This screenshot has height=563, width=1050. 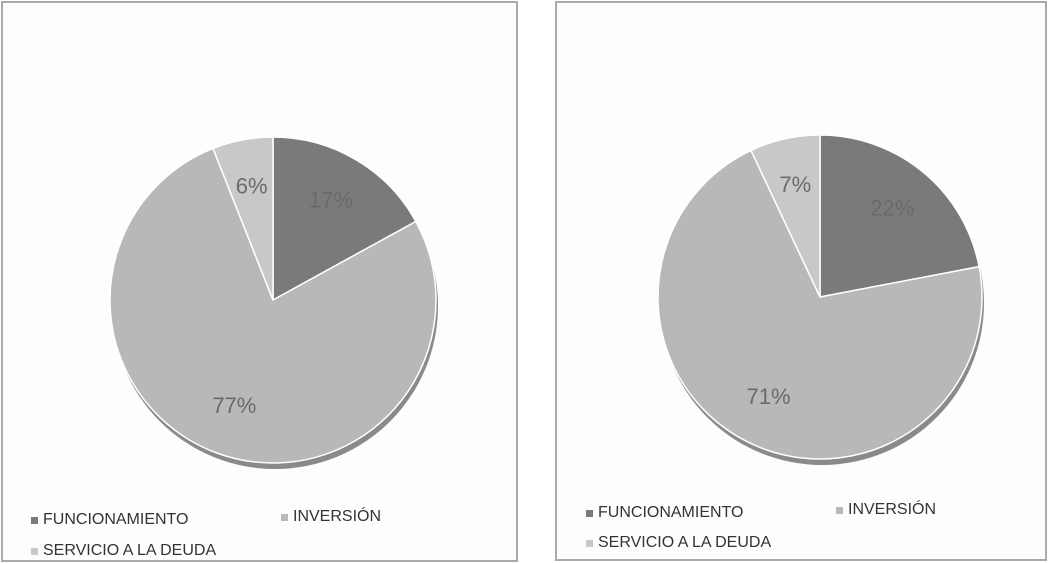 What do you see at coordinates (252, 186) in the screenshot?
I see `data-label: 6%` at bounding box center [252, 186].